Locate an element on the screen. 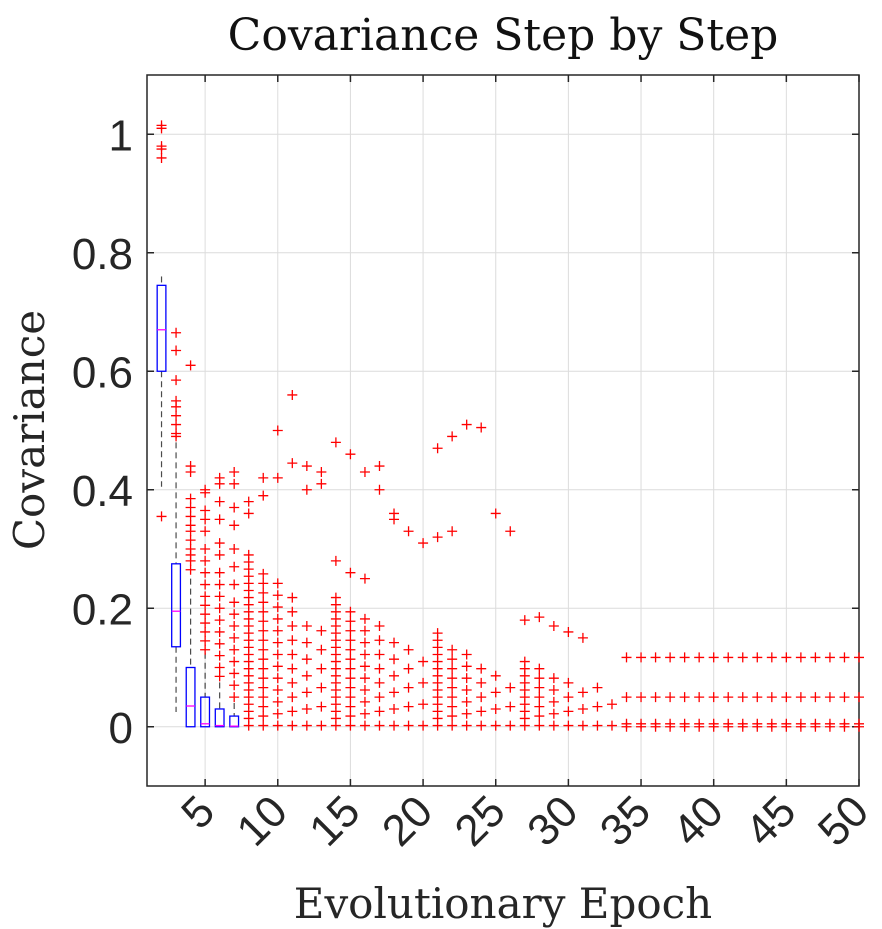 This screenshot has width=882, height=929. chart-title: Covariance Step by Step is located at coordinates (503, 35).